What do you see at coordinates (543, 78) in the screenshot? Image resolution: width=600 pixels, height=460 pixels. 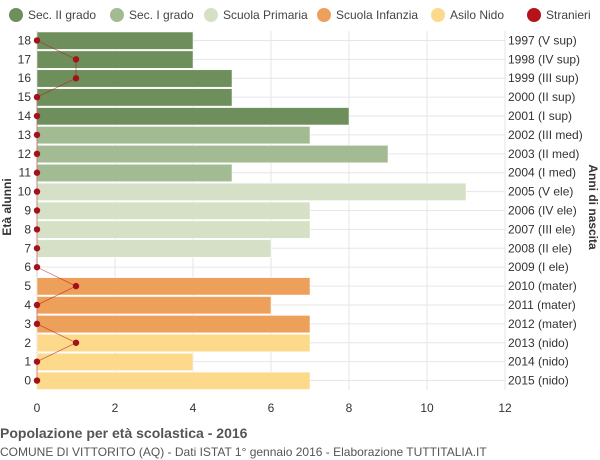 I see `birth-year-tick-label: 1999 (III sup)` at bounding box center [543, 78].